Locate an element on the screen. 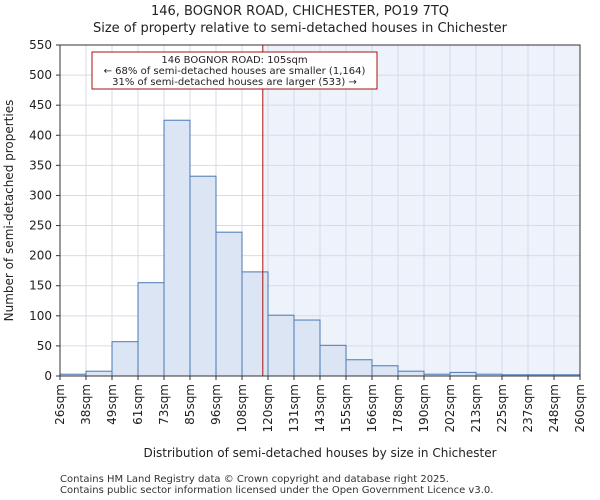 This screenshot has height=500, width=600. x-tick-label: 202sqm is located at coordinates (450, 408).